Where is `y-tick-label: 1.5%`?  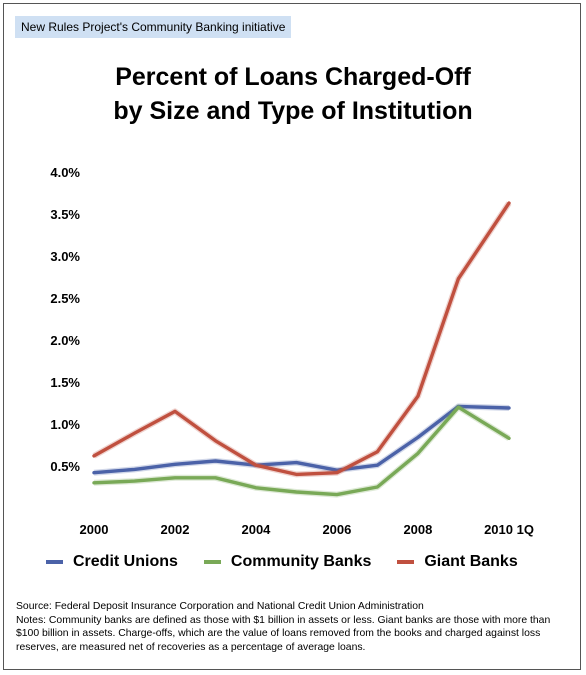 y-tick-label: 1.5% is located at coordinates (65, 382).